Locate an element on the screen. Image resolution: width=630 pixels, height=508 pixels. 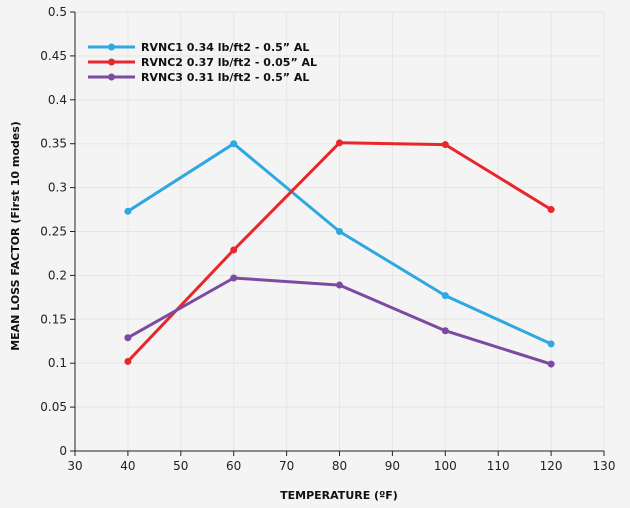
y-tick-label: 0.4 is located at coordinates (57, 100).